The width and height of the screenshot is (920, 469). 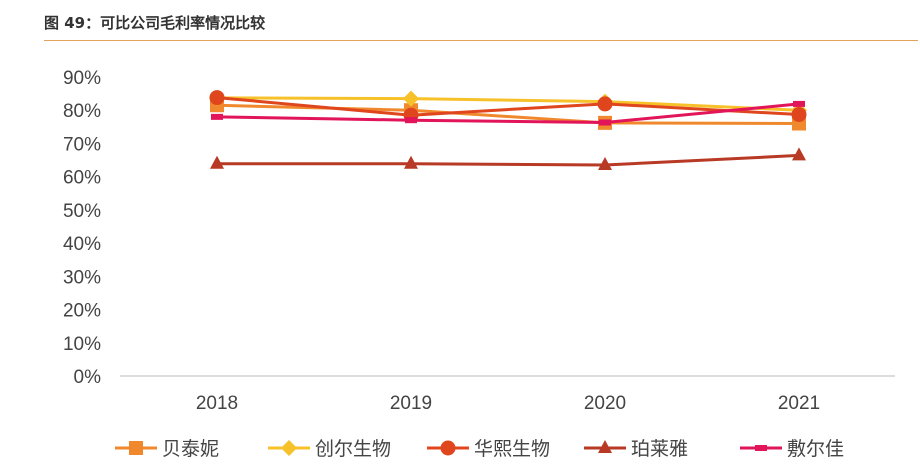 I want to click on legend-label: 敷尔佳, so click(x=815, y=449).